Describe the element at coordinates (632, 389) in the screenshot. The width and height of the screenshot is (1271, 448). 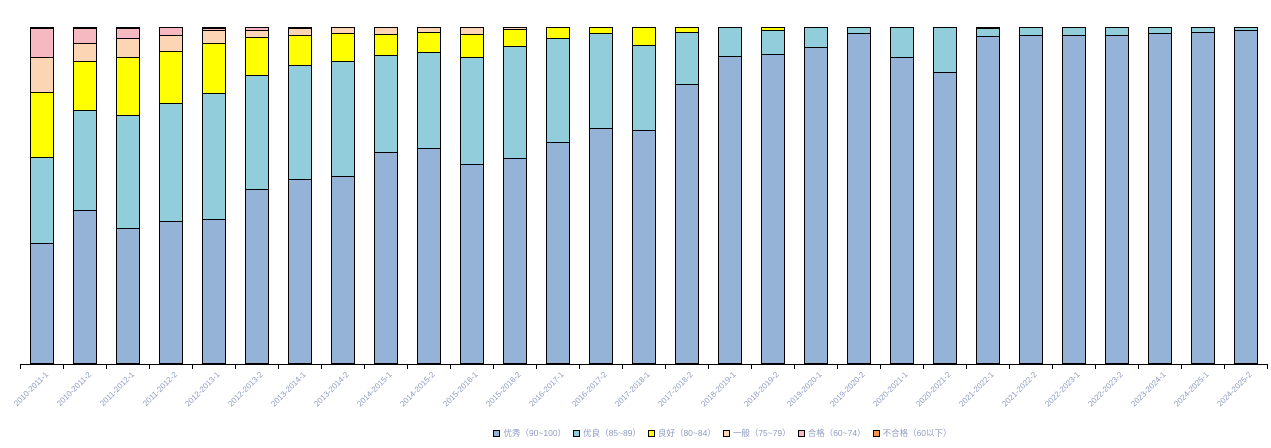
I see `x-axis-label: 2017-2018-1` at that location.